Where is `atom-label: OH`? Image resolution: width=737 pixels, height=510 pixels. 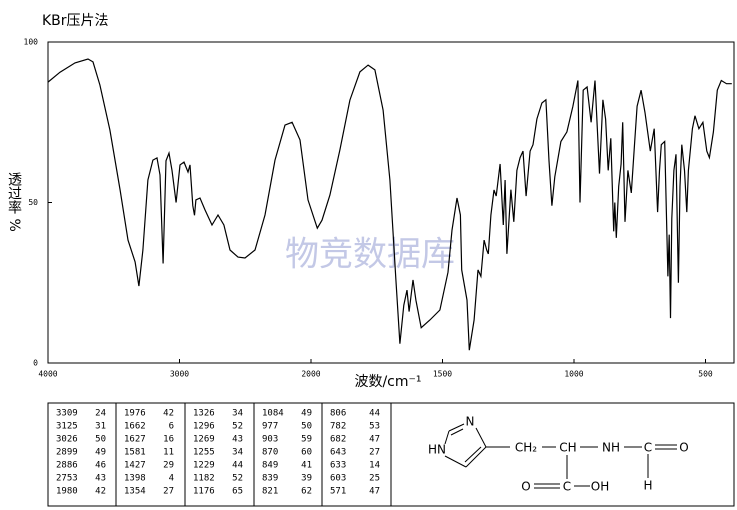
atom-label: OH is located at coordinates (600, 487).